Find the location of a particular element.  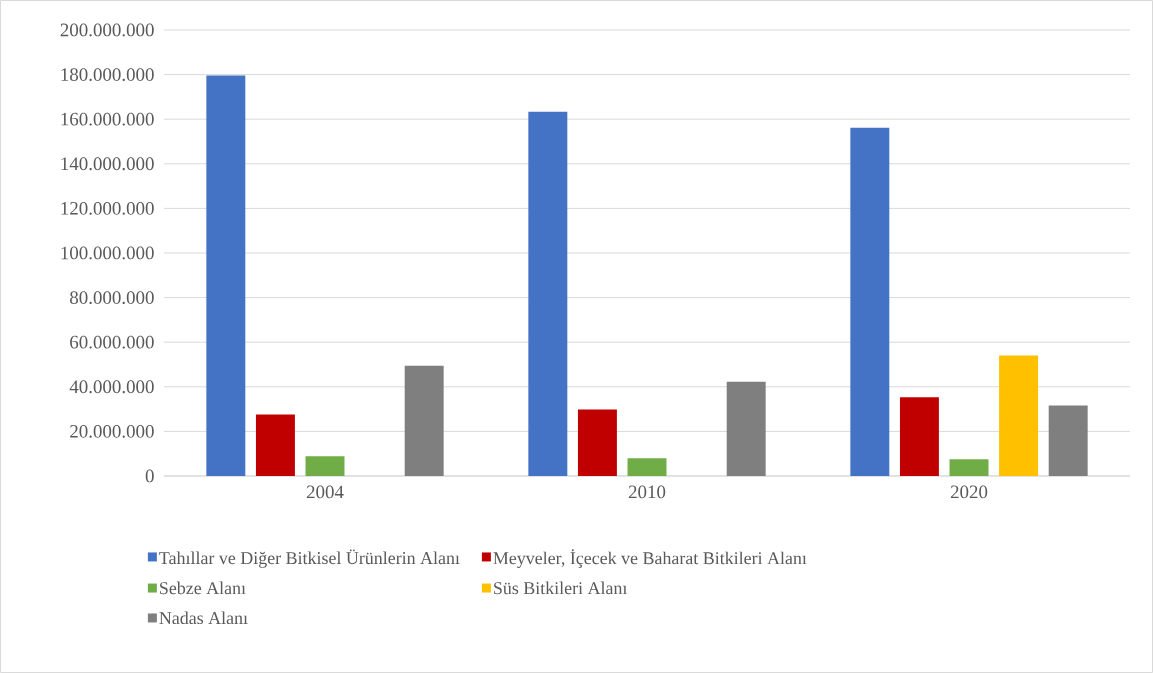

x-tick-label: 2020 is located at coordinates (969, 492).